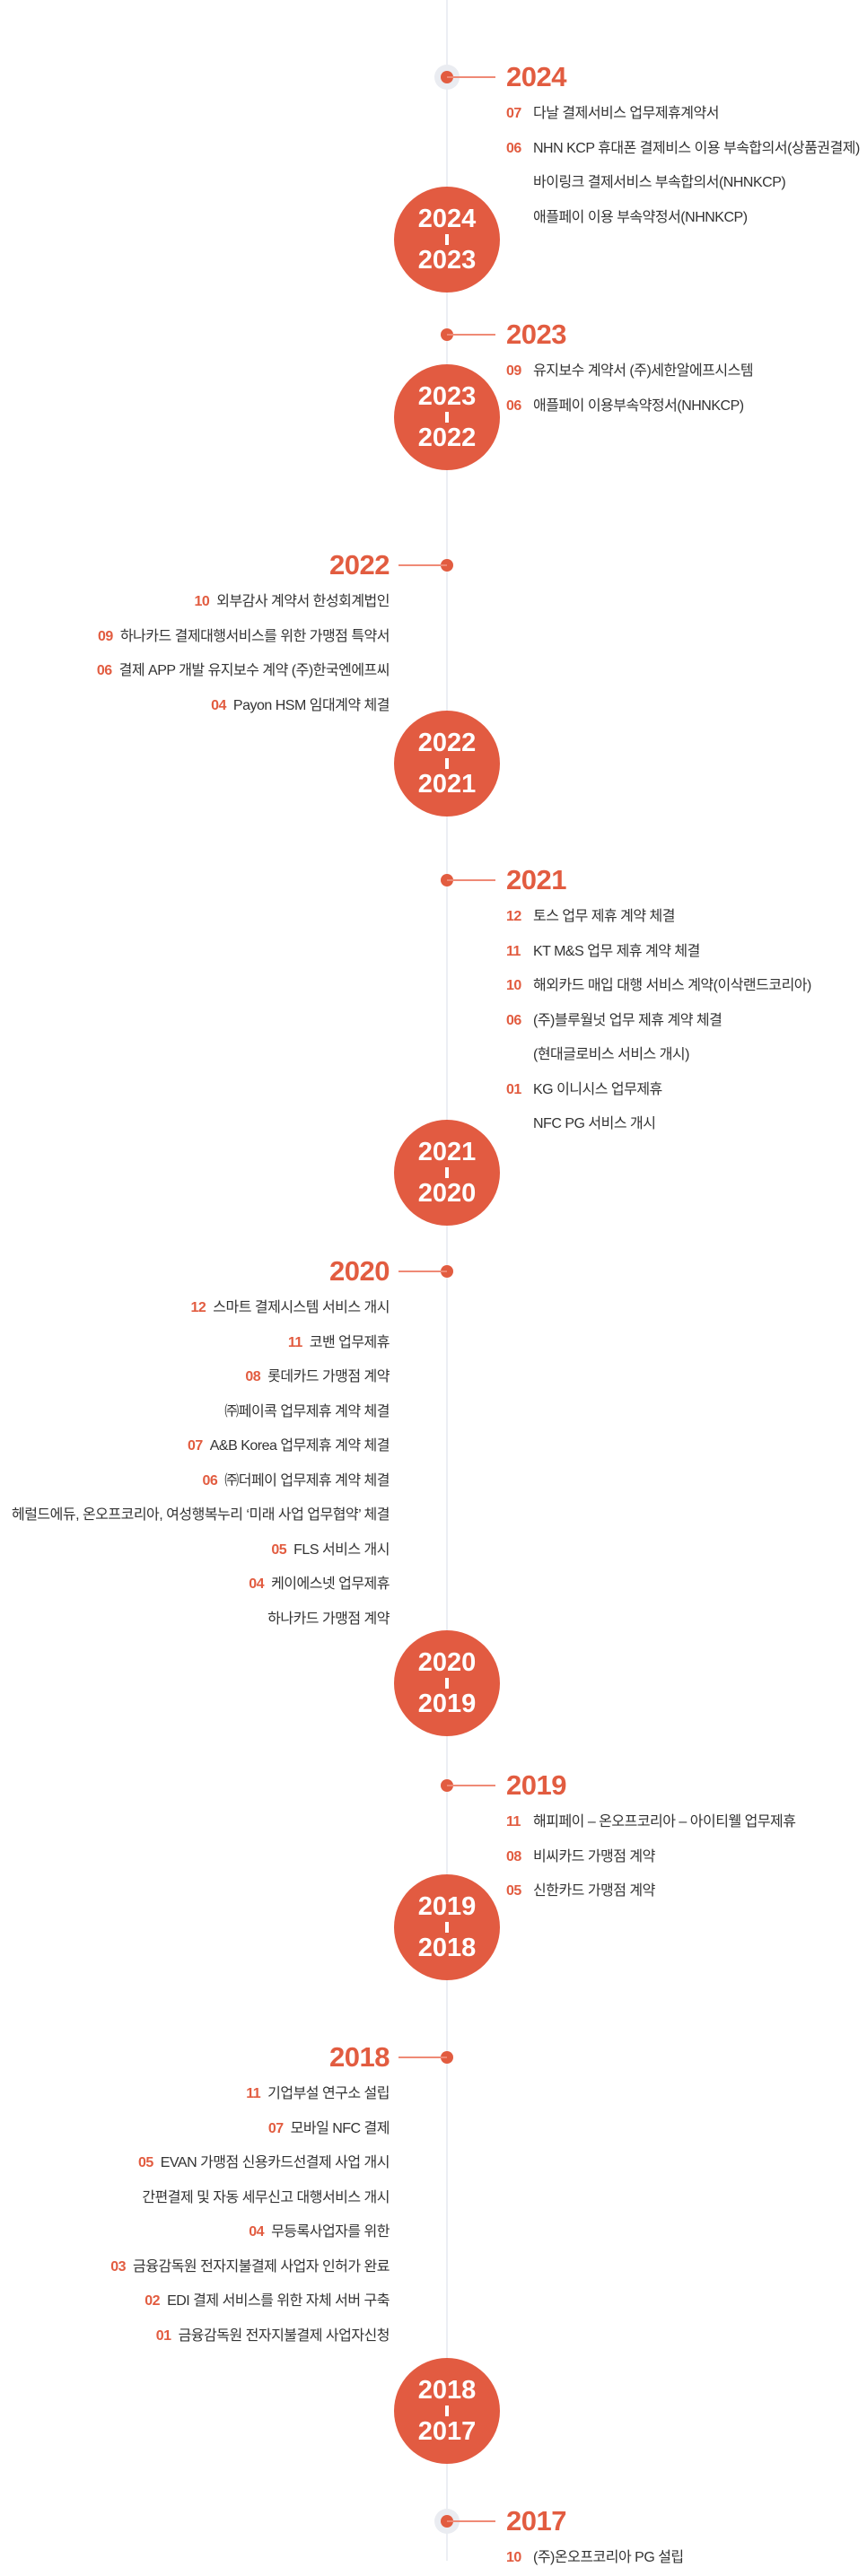  What do you see at coordinates (254, 636) in the screenshot?
I see `history-text: 하나카드 결제대행서비스를 위한 가맹점 특약서` at bounding box center [254, 636].